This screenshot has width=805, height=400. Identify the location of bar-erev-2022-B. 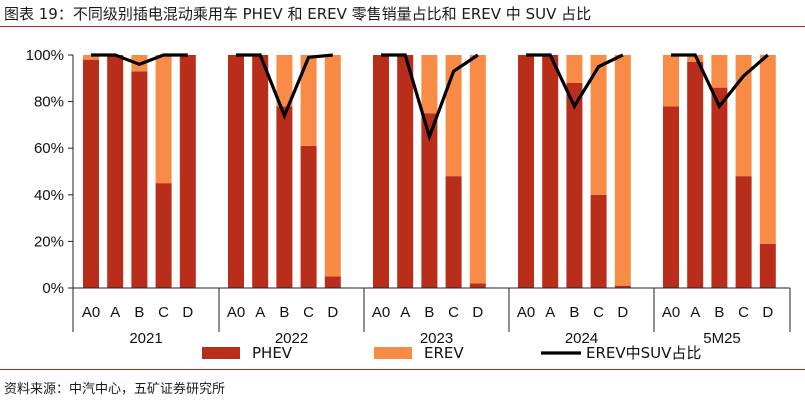
(284, 81).